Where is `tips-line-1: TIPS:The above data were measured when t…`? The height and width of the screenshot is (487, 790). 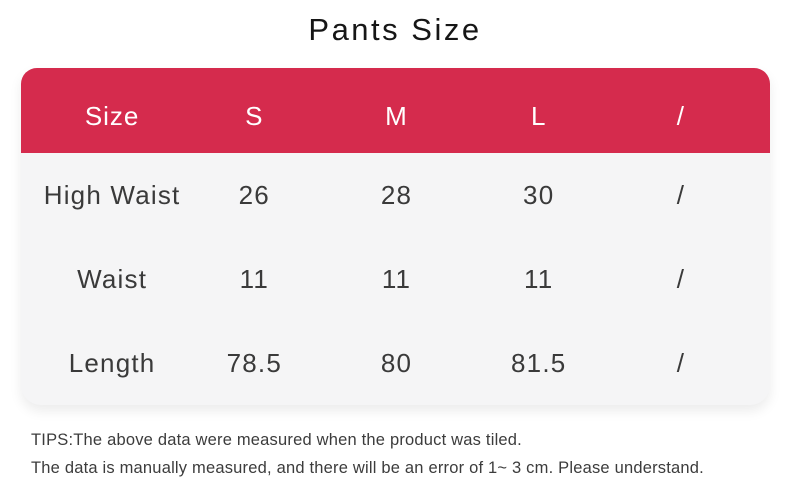
tips-line-1: TIPS:The above data were measured when t… is located at coordinates (276, 440).